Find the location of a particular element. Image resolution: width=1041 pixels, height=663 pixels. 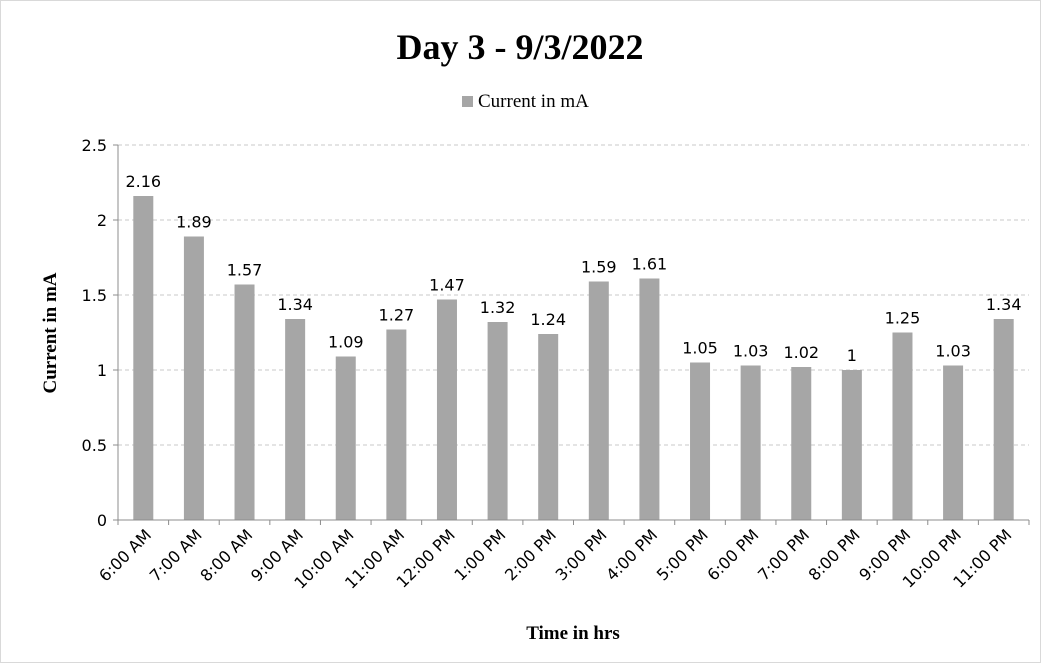

legend: Current in mA is located at coordinates (525, 101).